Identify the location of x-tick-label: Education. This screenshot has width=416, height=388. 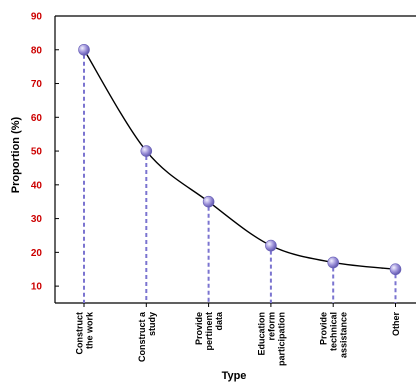
(261, 334).